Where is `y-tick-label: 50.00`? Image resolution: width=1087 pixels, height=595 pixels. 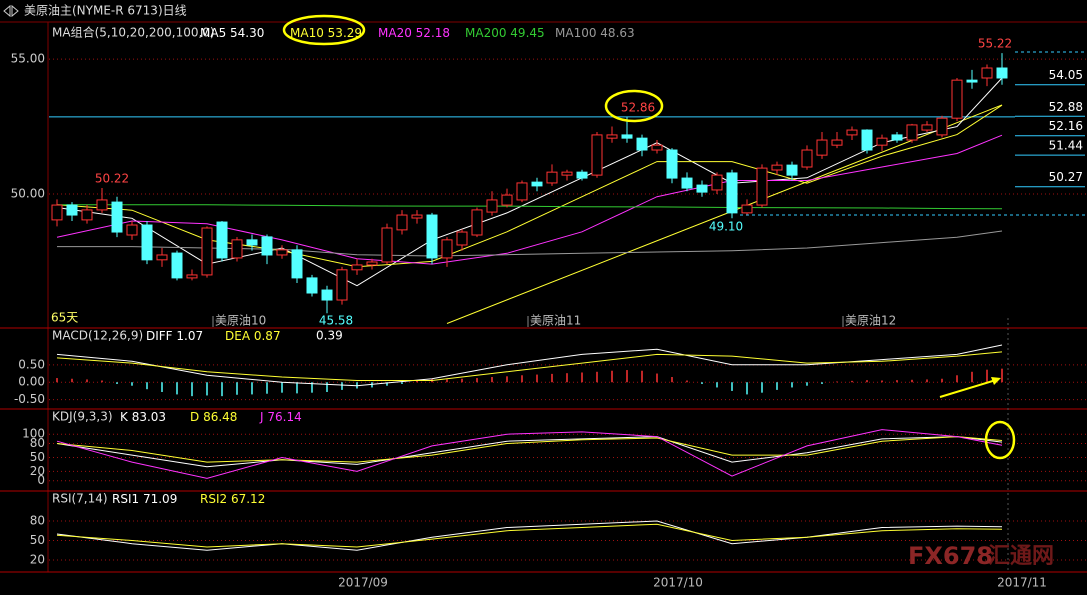 y-tick-label: 50.00 is located at coordinates (28, 193).